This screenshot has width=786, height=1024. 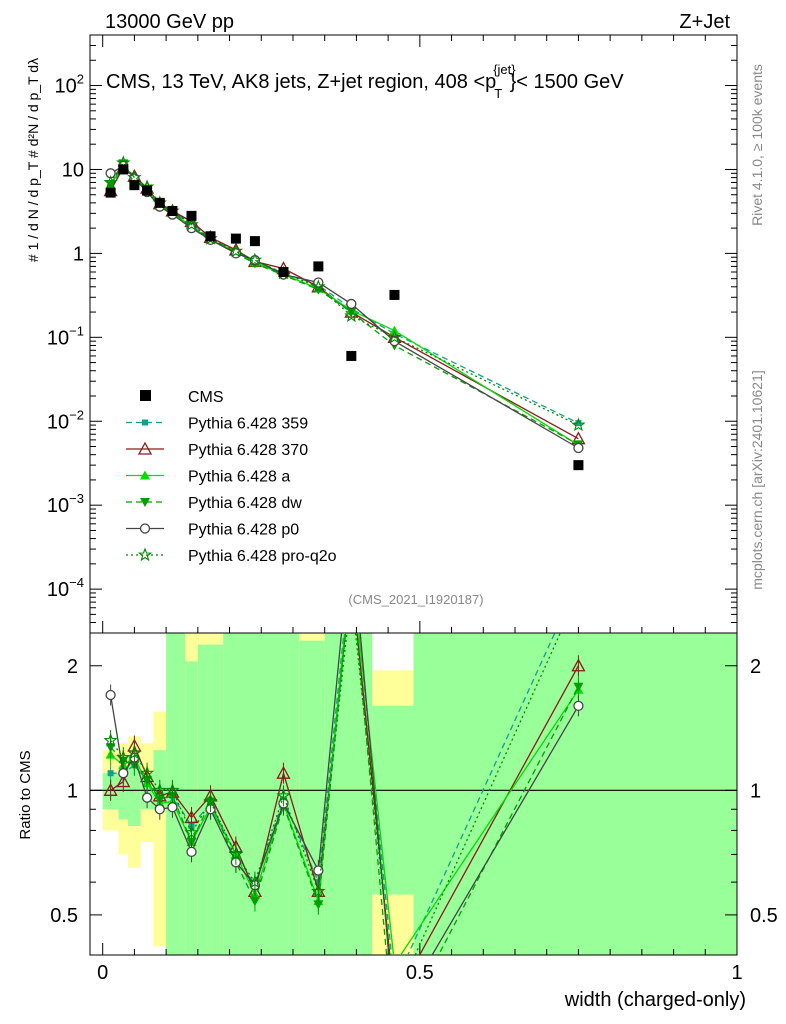 I want to click on y-tick-label: 10², so click(x=69, y=85).